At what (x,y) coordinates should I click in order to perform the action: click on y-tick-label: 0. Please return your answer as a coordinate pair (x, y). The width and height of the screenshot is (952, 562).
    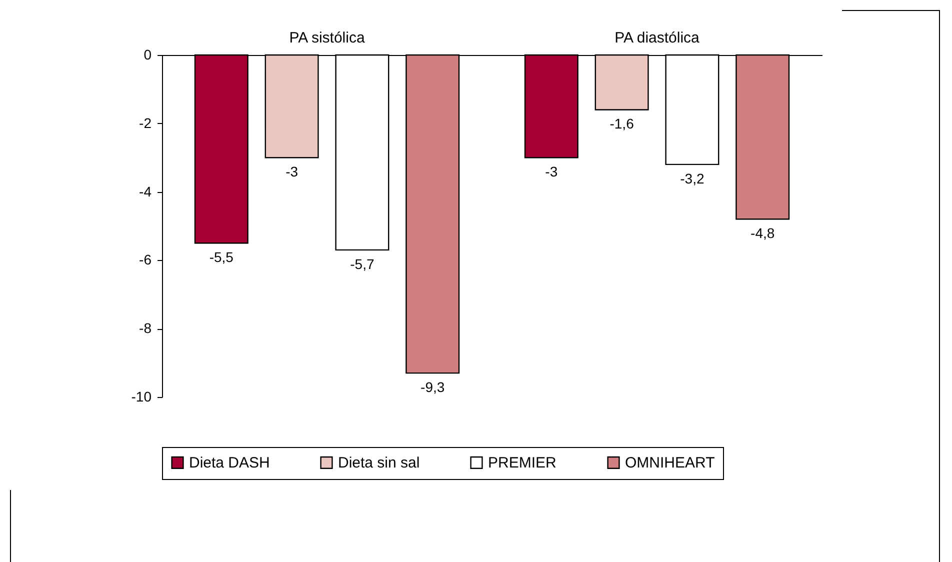
    Looking at the image, I should click on (148, 54).